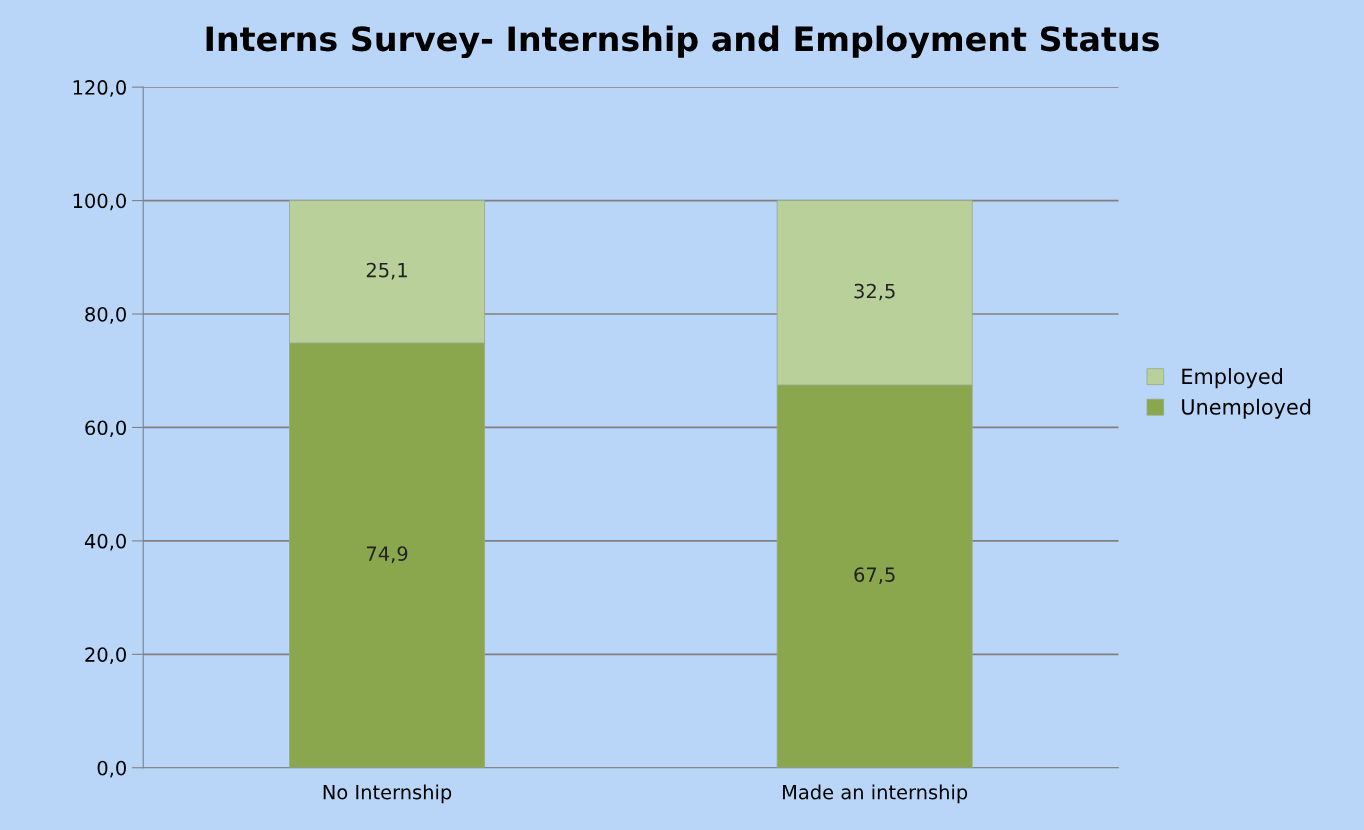  What do you see at coordinates (682, 42) in the screenshot?
I see `chart-title: Interns Survey- Internship and Employment Status` at bounding box center [682, 42].